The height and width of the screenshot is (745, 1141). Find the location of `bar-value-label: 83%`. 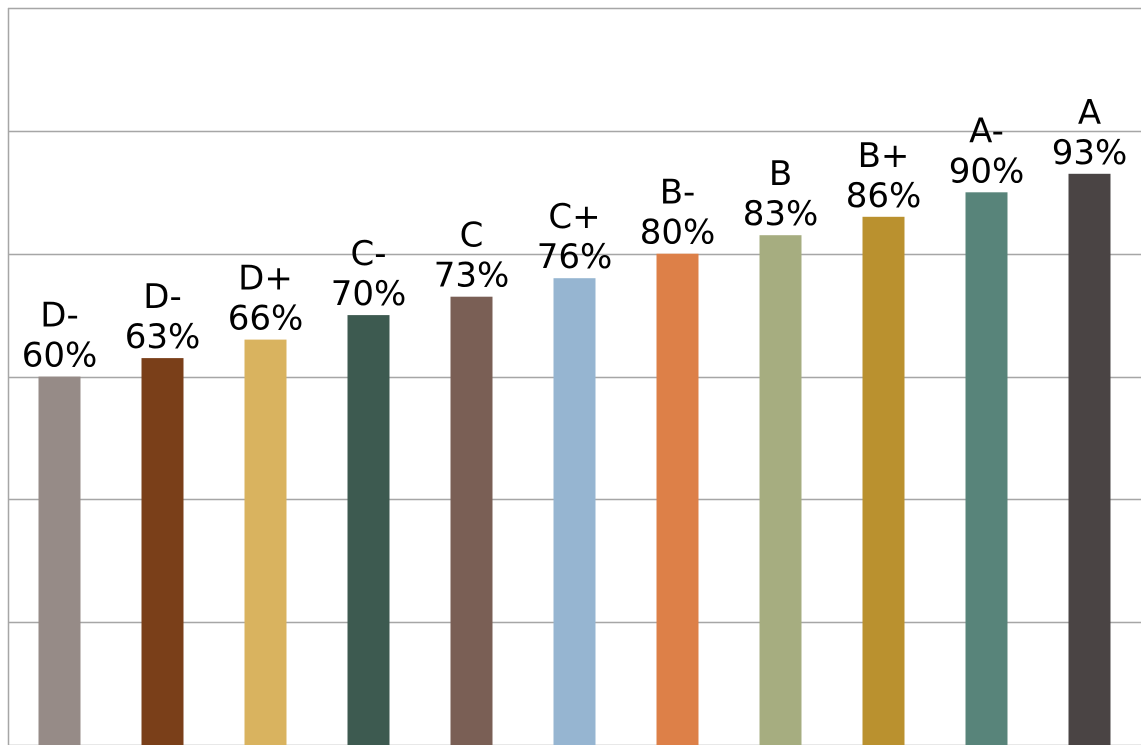

bar-value-label: 83% is located at coordinates (781, 214).